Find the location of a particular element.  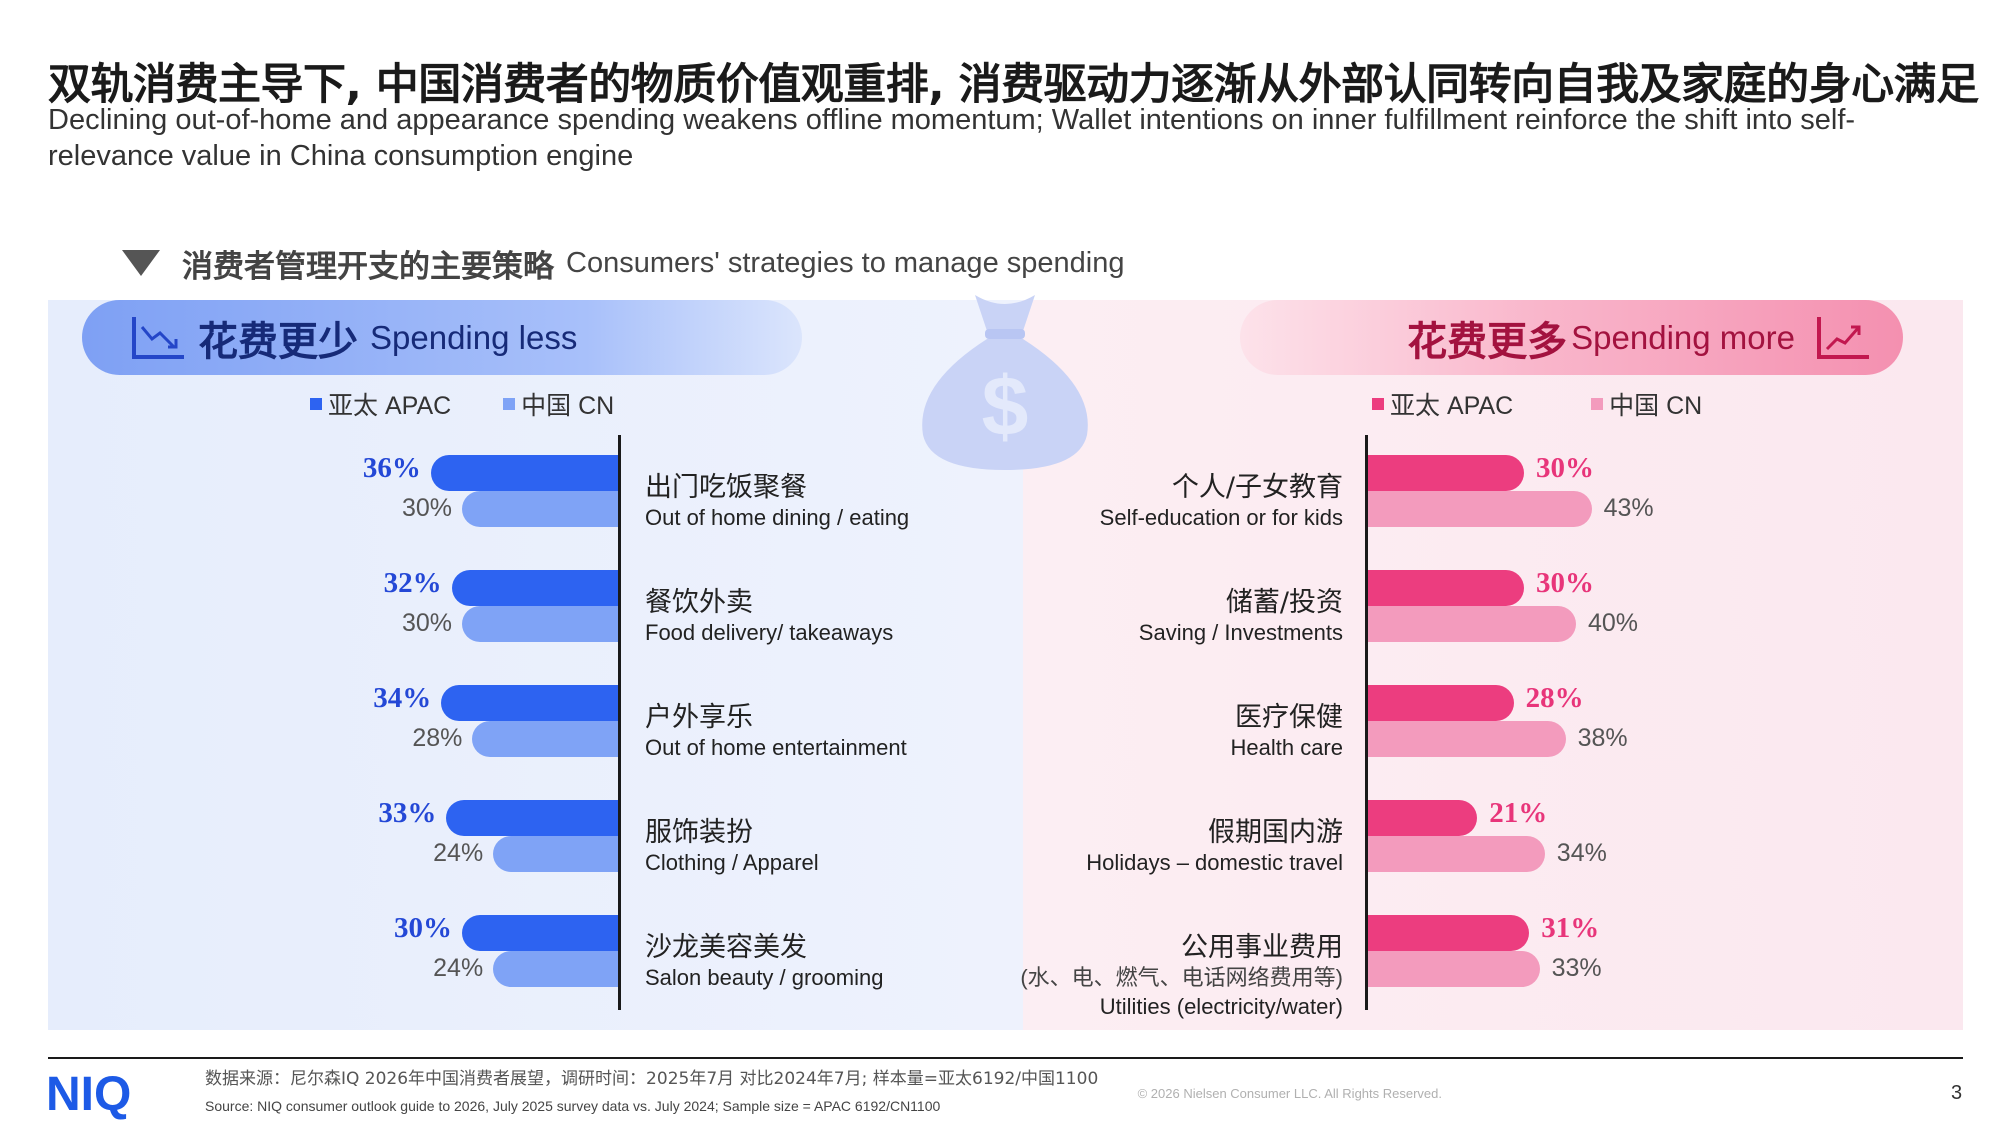

page-number: 3 is located at coordinates (1957, 1093).